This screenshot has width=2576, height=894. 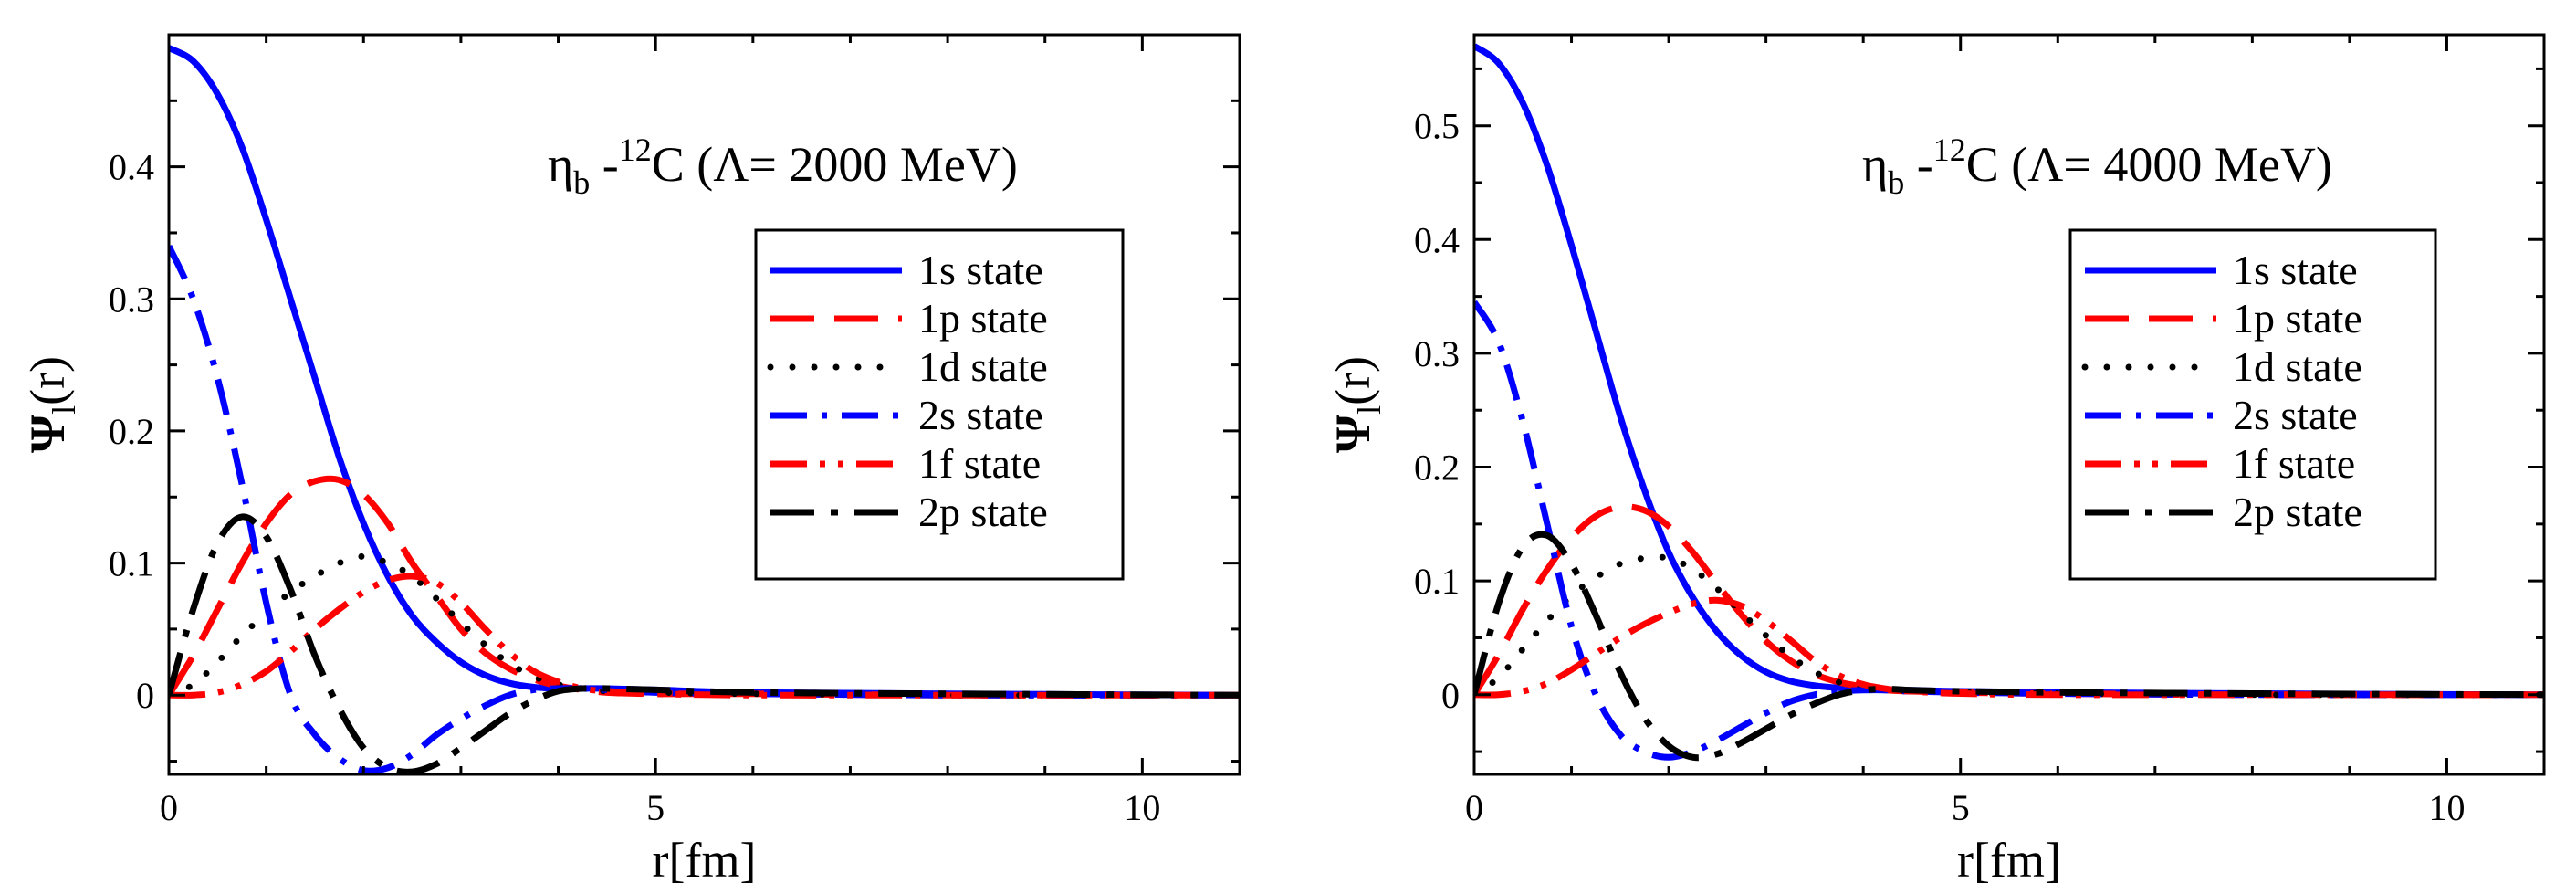 What do you see at coordinates (1437, 126) in the screenshot?
I see `y-tick-label: 0.5` at bounding box center [1437, 126].